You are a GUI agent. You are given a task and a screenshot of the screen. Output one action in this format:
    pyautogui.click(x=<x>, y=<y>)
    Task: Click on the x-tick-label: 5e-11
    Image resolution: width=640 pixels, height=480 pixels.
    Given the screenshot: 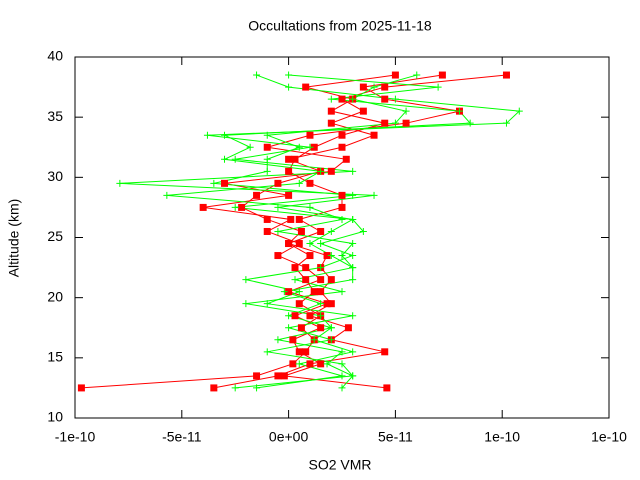 What is the action you would take?
    pyautogui.click(x=395, y=437)
    